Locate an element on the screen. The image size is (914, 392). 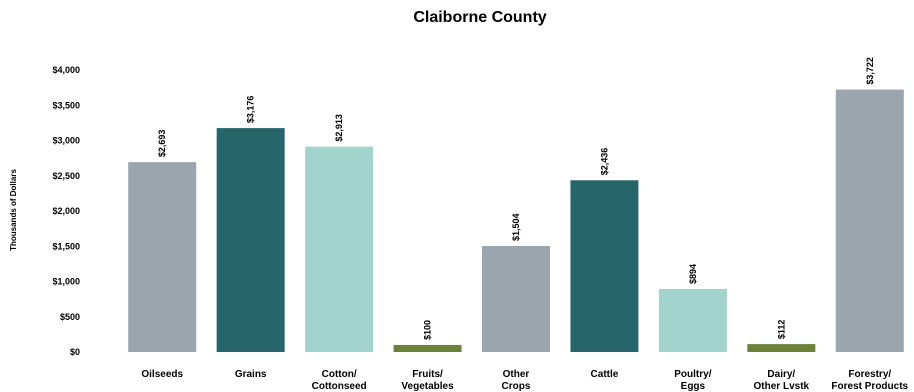
data-label: $2,436 is located at coordinates (604, 162).